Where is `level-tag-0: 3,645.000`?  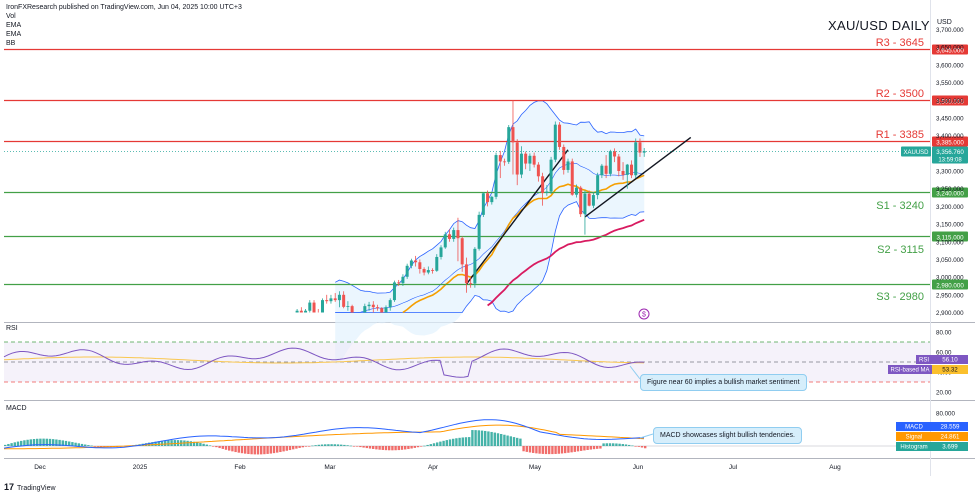 level-tag-0: 3,645.000 is located at coordinates (950, 51).